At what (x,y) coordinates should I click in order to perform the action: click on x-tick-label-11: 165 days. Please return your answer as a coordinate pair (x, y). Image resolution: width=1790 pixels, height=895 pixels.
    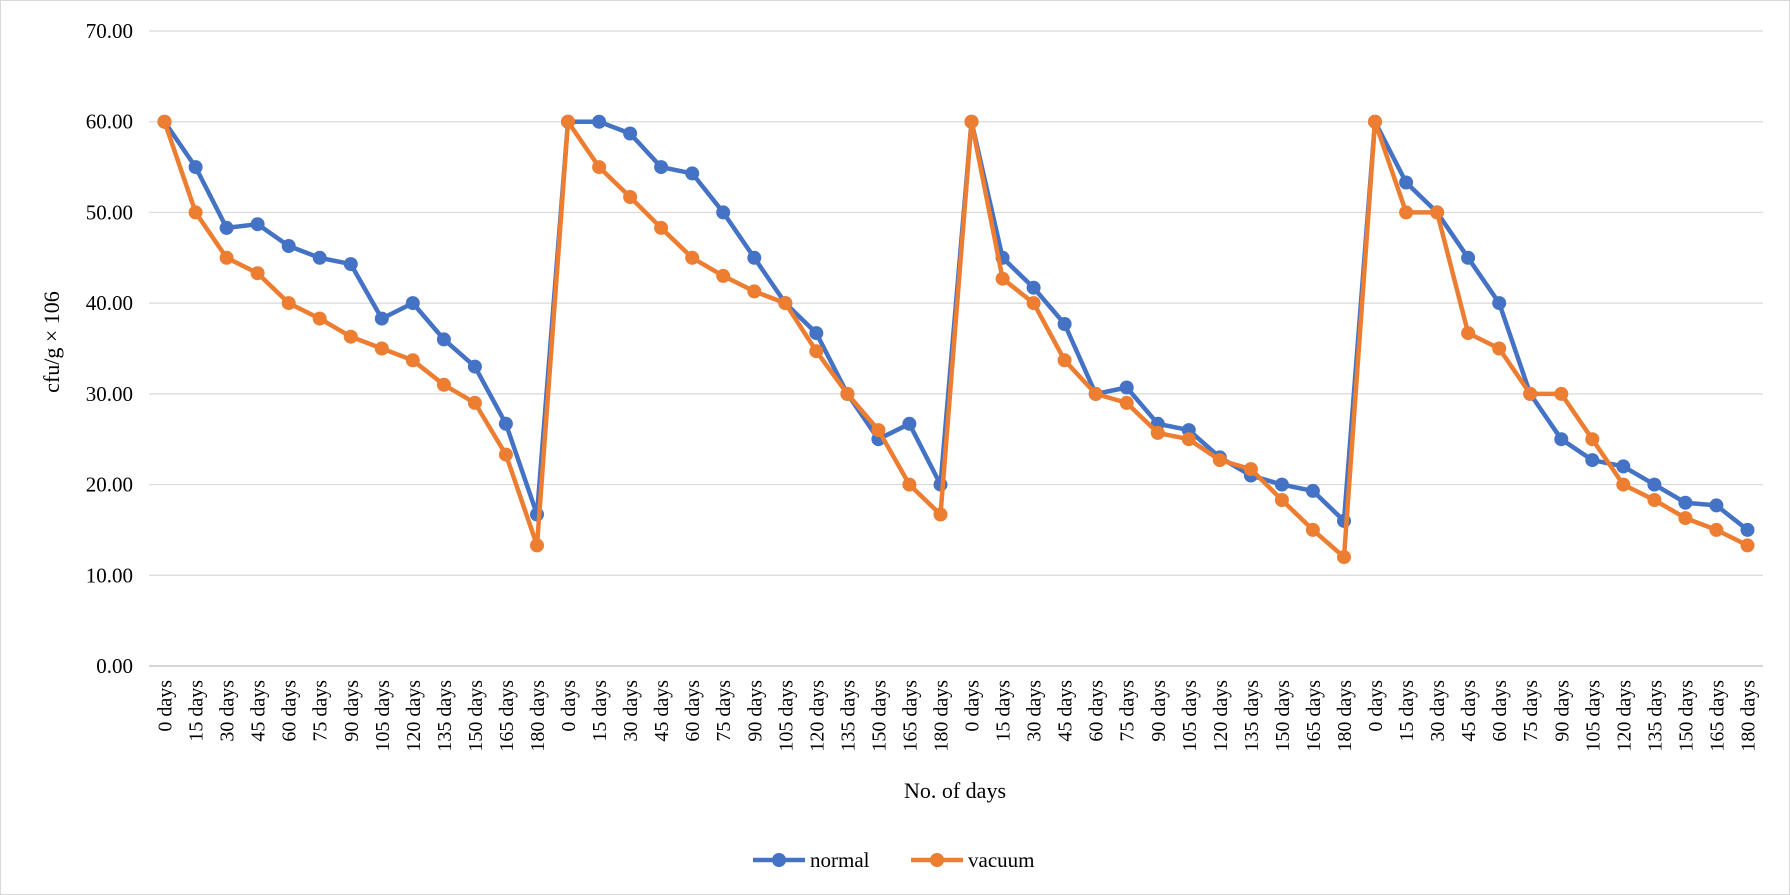
    Looking at the image, I should click on (507, 716).